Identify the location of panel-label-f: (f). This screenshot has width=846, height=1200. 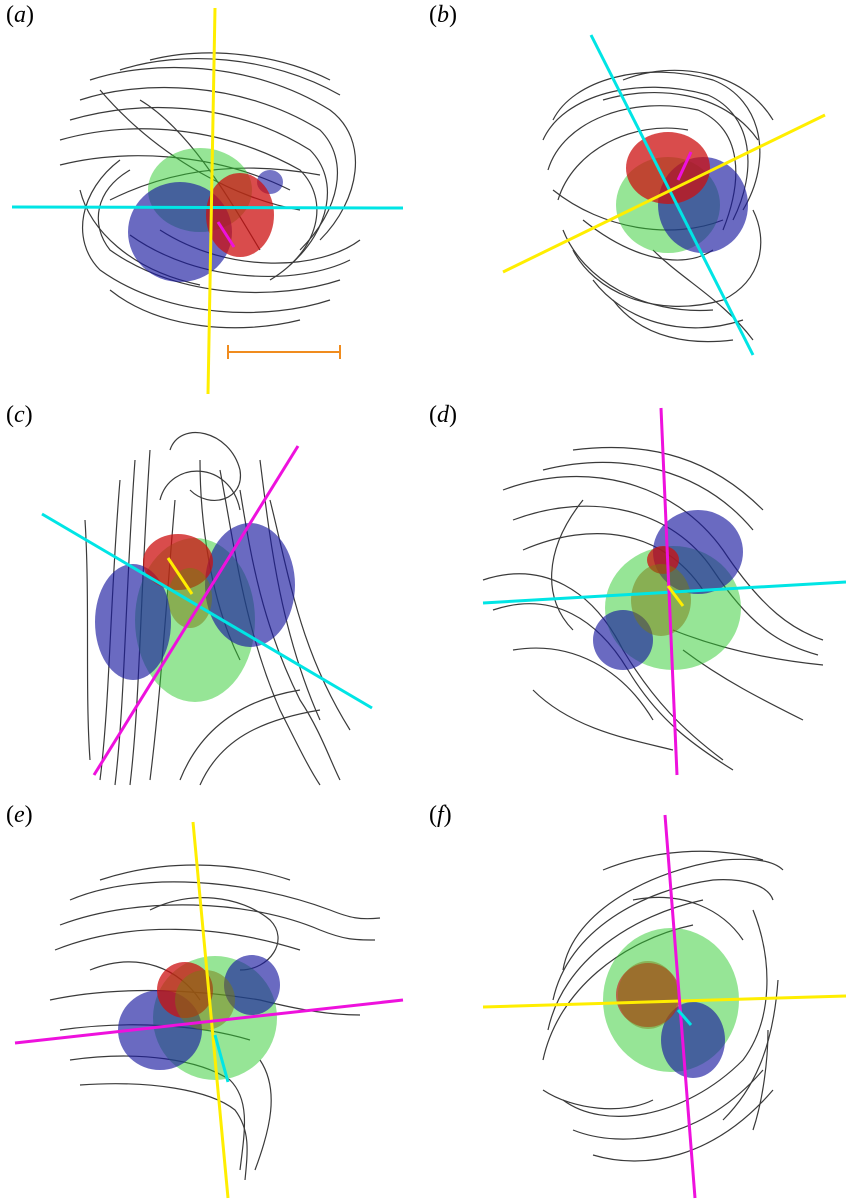
(440, 815).